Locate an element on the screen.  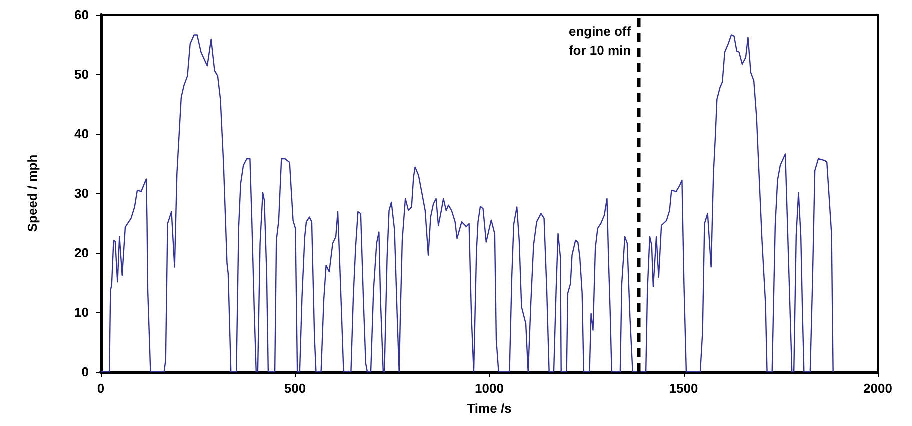
y-tick-label: 30 is located at coordinates (81, 193).